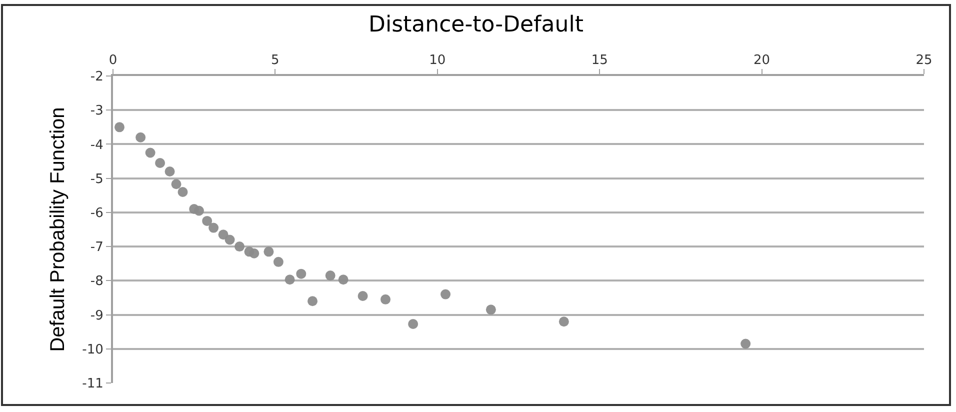 The width and height of the screenshot is (956, 412). Describe the element at coordinates (97, 179) in the screenshot. I see `y-tick-label: -5` at that location.